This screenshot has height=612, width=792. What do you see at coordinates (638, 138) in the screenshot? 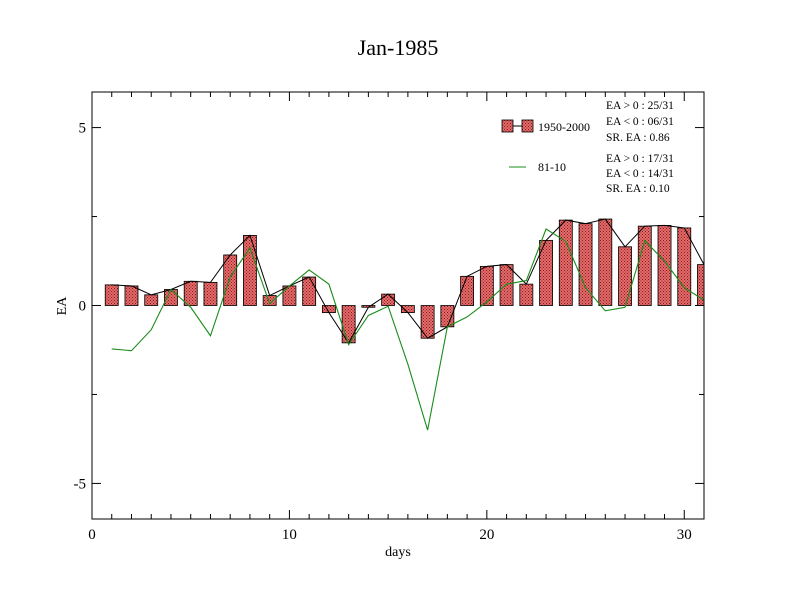
I see `stats-1-sr: SR. EA : 0.86` at bounding box center [638, 138].